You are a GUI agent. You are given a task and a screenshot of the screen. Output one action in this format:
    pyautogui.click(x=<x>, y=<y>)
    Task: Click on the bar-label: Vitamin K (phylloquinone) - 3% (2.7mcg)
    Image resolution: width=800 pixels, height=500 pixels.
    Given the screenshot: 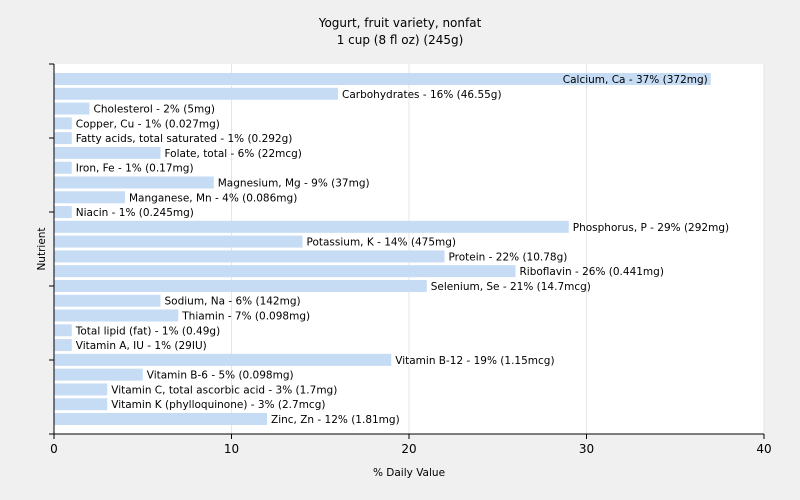 What is the action you would take?
    pyautogui.click(x=218, y=405)
    